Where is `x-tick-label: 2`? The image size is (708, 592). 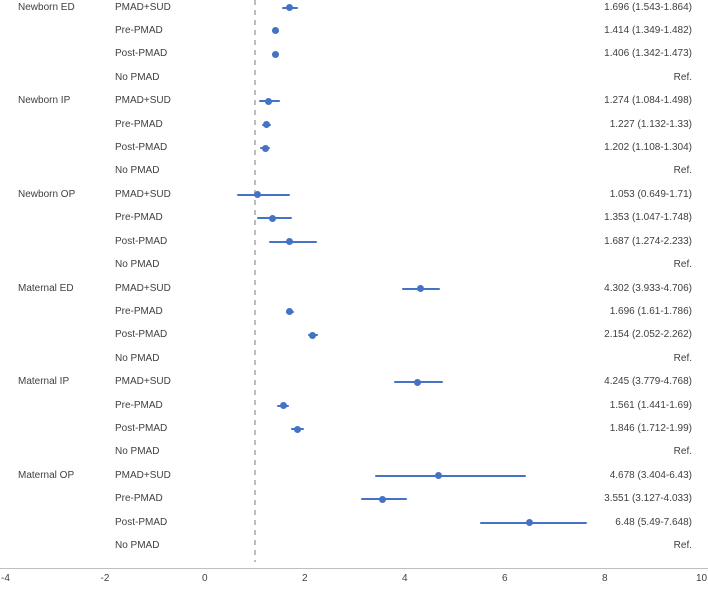
x-tick-label: 2 is located at coordinates (305, 578).